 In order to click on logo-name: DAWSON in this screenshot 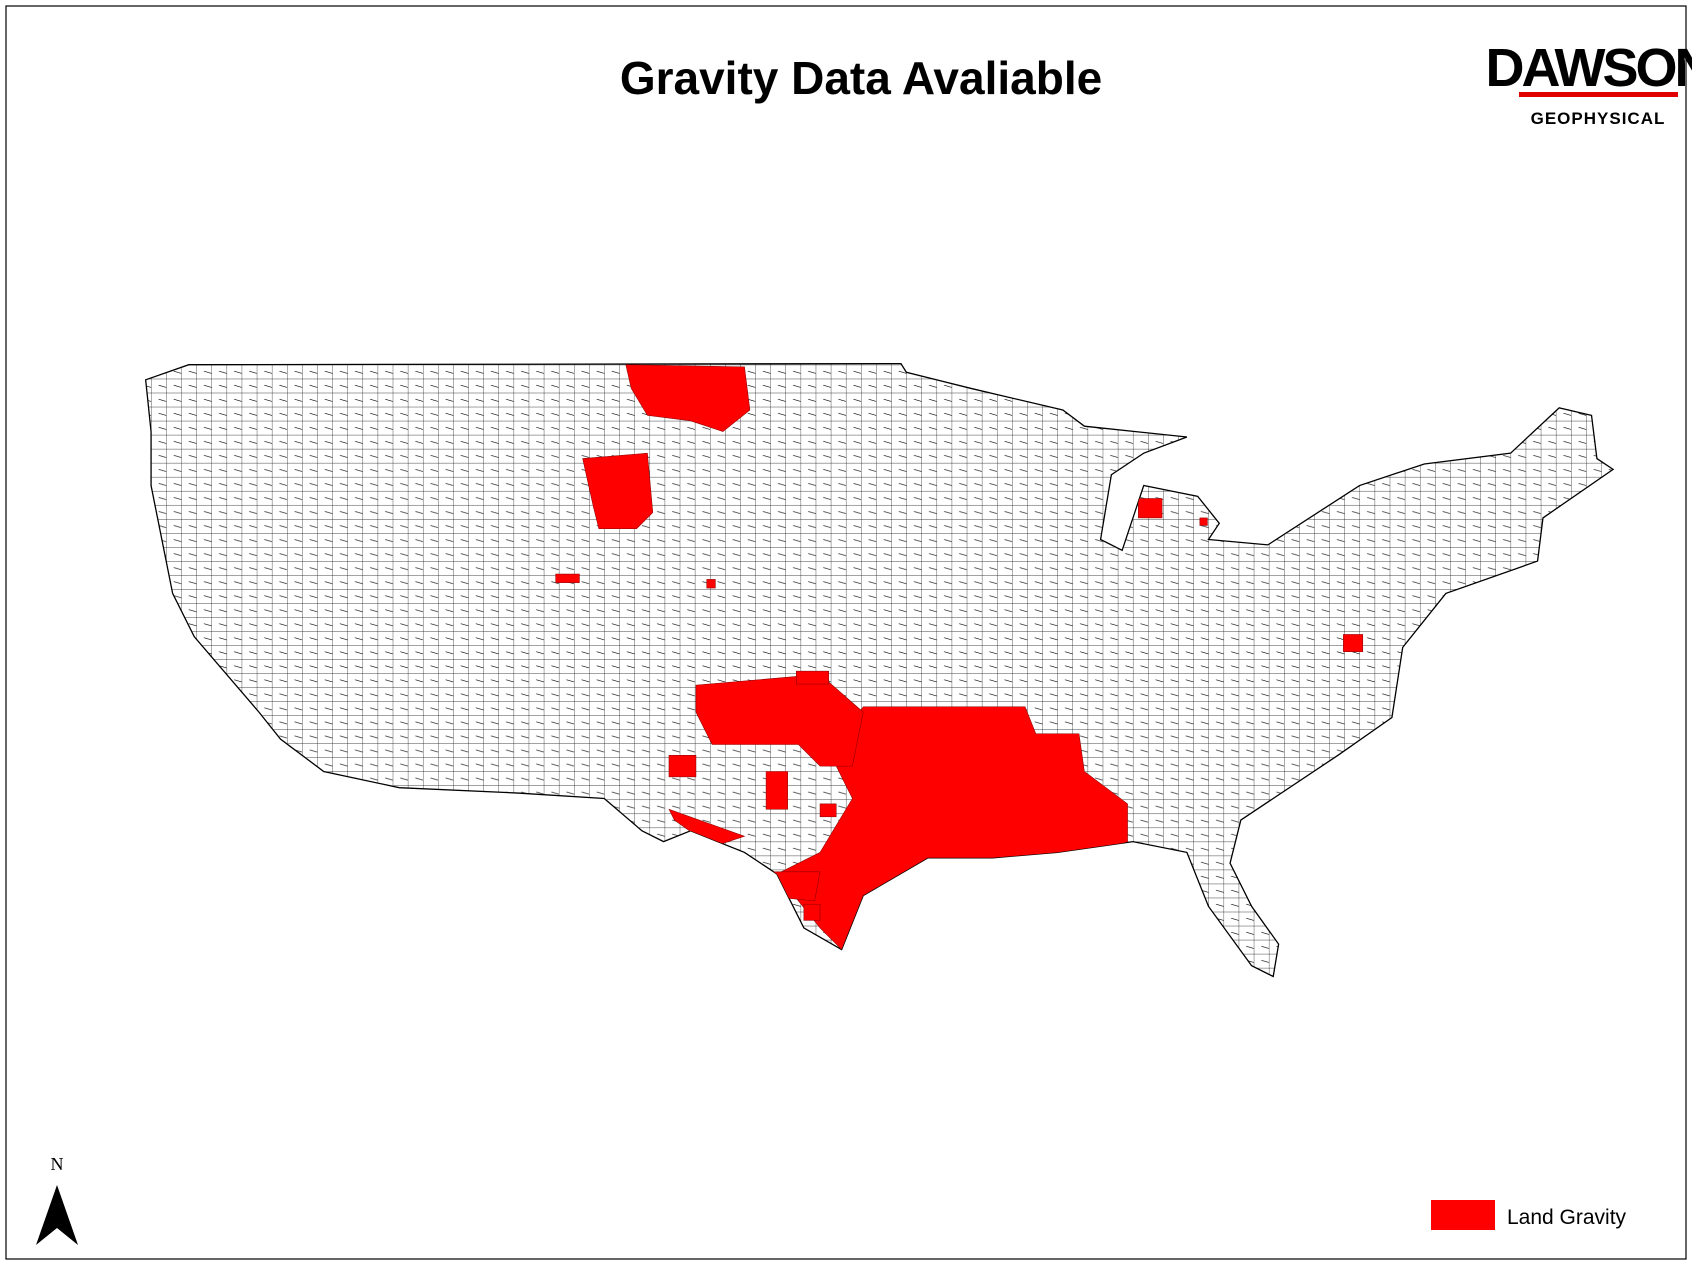, I will do `click(1589, 68)`.